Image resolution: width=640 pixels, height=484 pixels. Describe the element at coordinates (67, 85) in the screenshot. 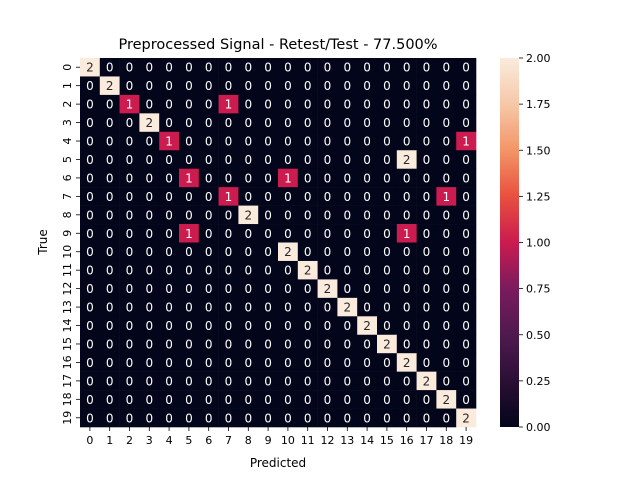

I see `y-tick-label: 1` at that location.